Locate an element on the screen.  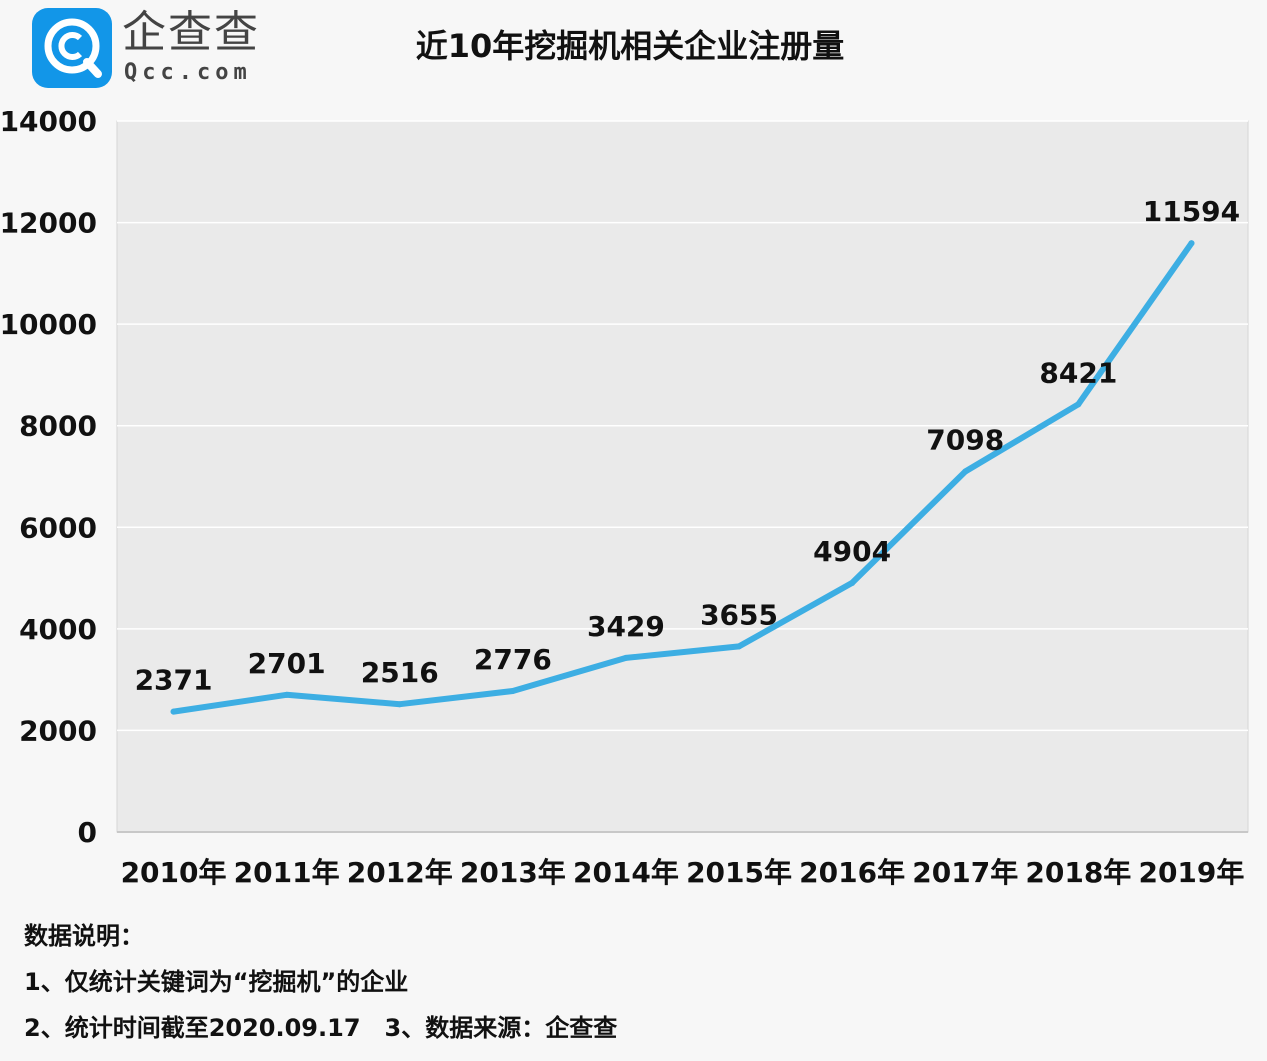
data-label: 2776 is located at coordinates (513, 659).